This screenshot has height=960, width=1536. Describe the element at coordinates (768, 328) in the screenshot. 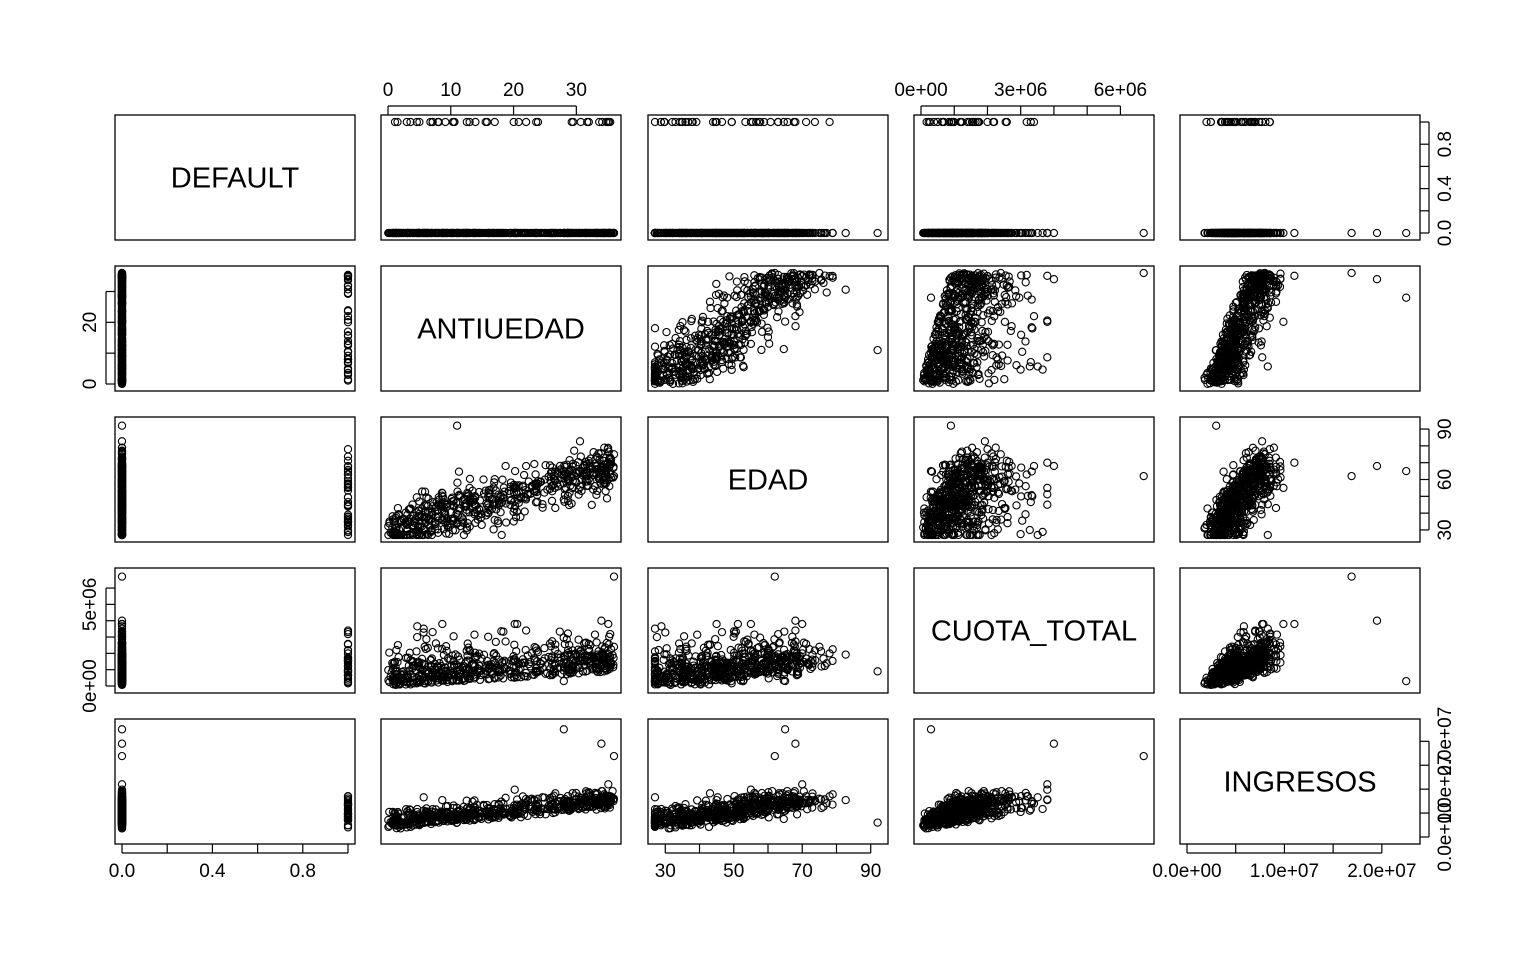

I see `panel-antiuedad-vs-edad` at that location.